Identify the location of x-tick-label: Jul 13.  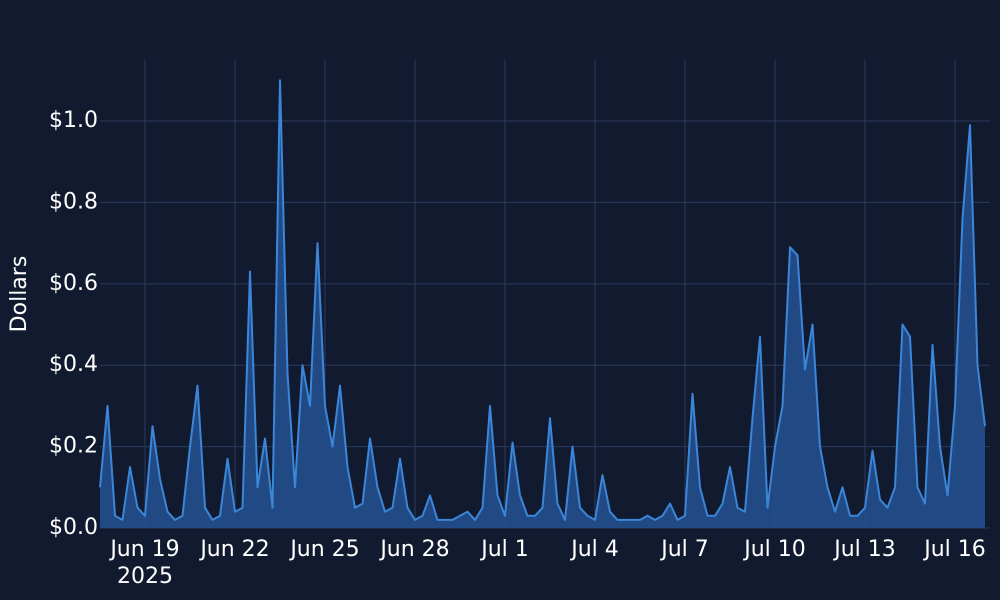
(864, 549).